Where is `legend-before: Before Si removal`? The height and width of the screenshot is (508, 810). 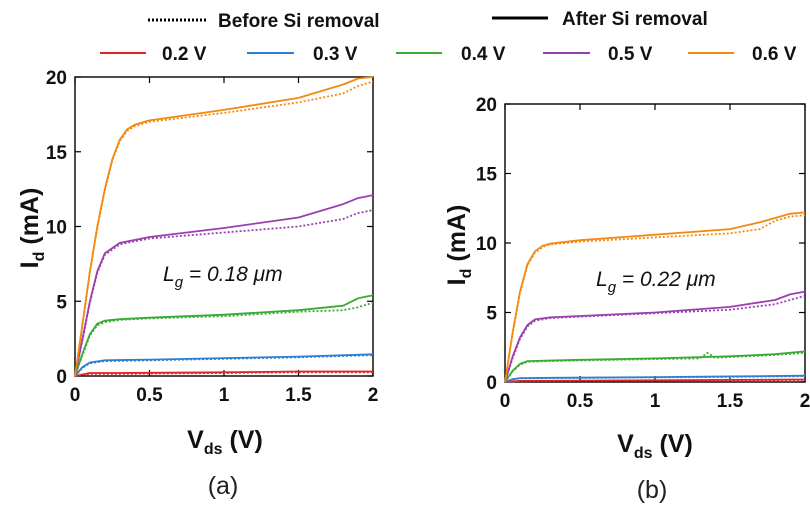
legend-before: Before Si removal is located at coordinates (264, 21).